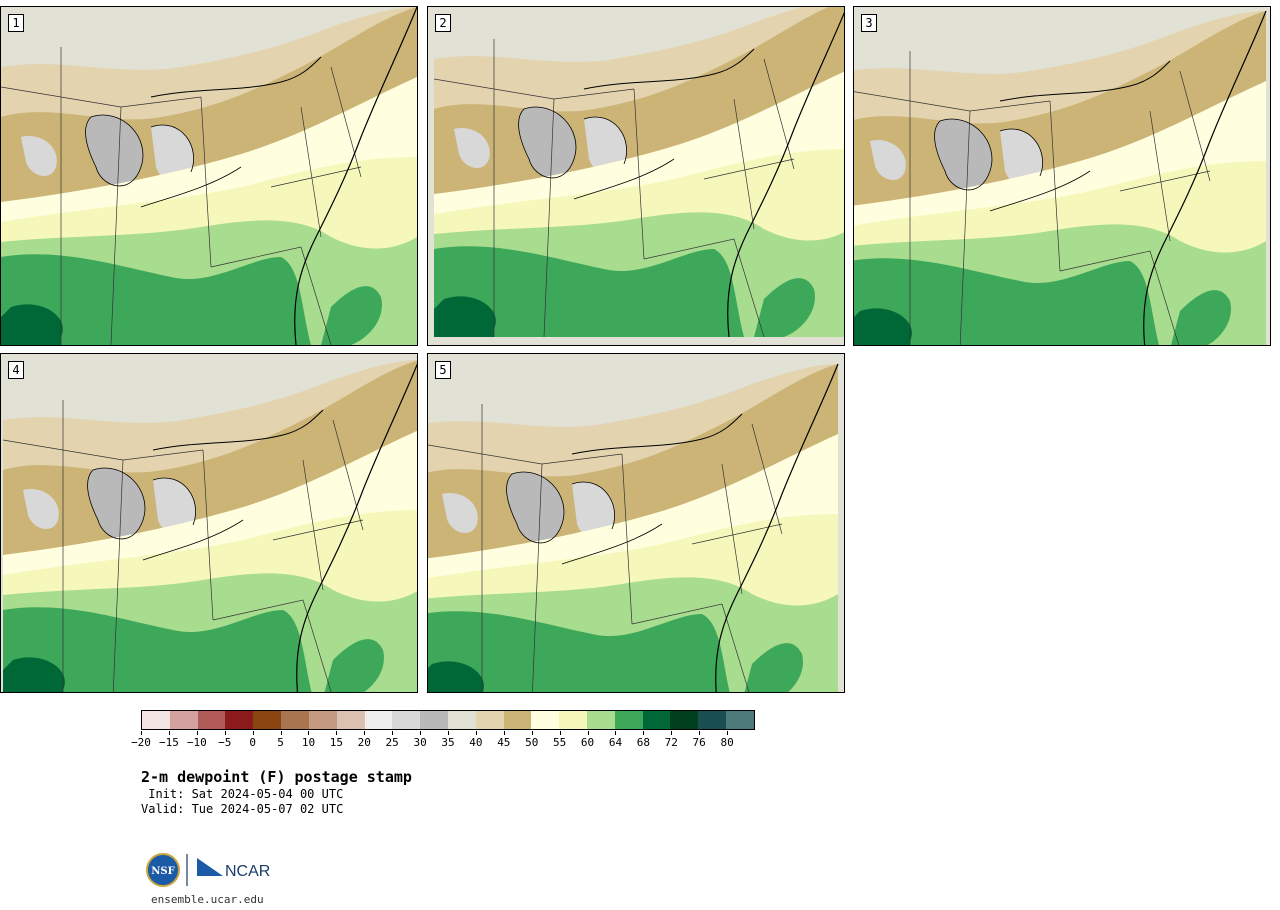  Describe the element at coordinates (476, 742) in the screenshot. I see `colorbar-tick-label: 40` at that location.